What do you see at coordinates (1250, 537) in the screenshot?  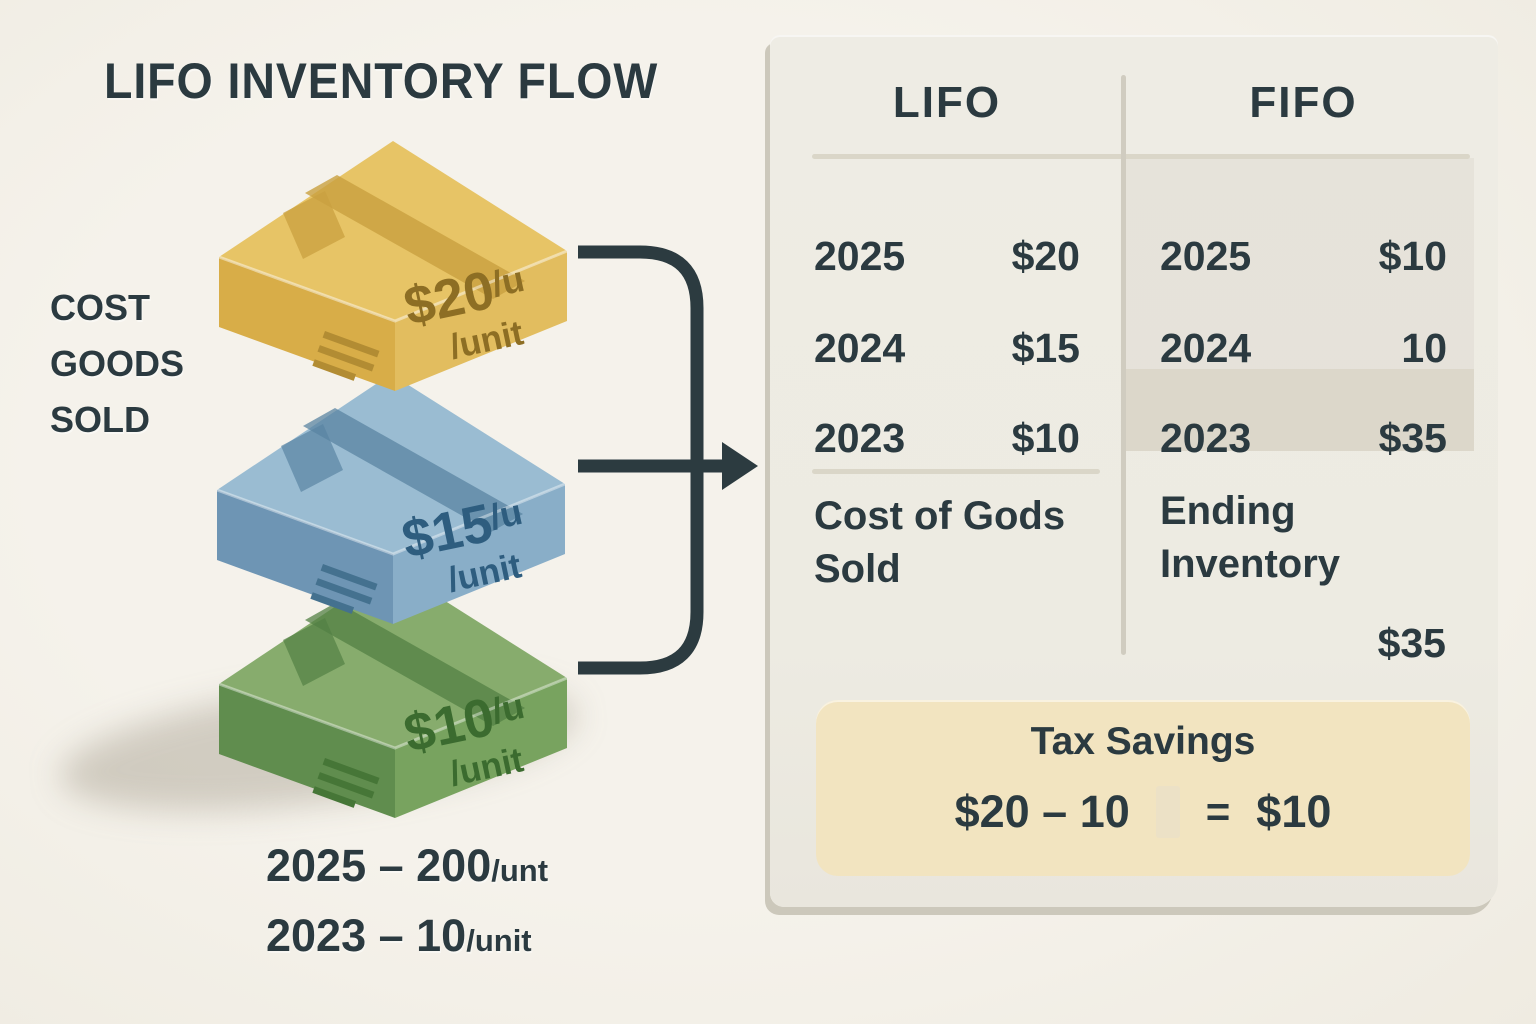 I see `fifo-footer-label: Ending Inventory` at bounding box center [1250, 537].